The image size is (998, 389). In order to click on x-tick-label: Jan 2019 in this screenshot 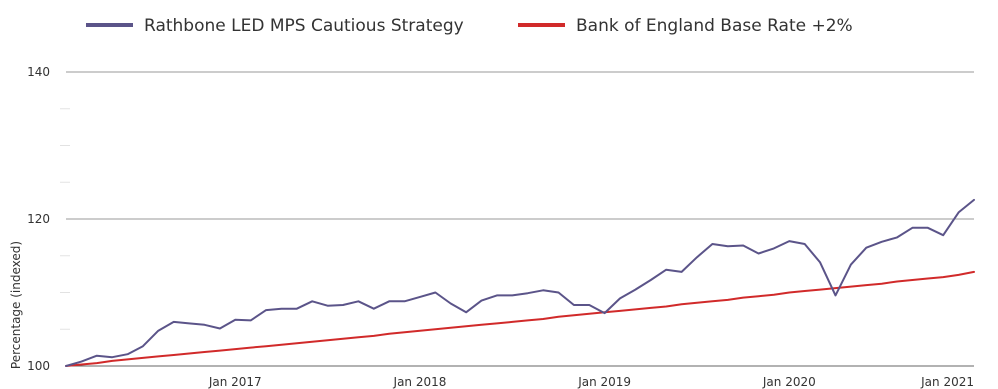, I will do `click(604, 382)`.